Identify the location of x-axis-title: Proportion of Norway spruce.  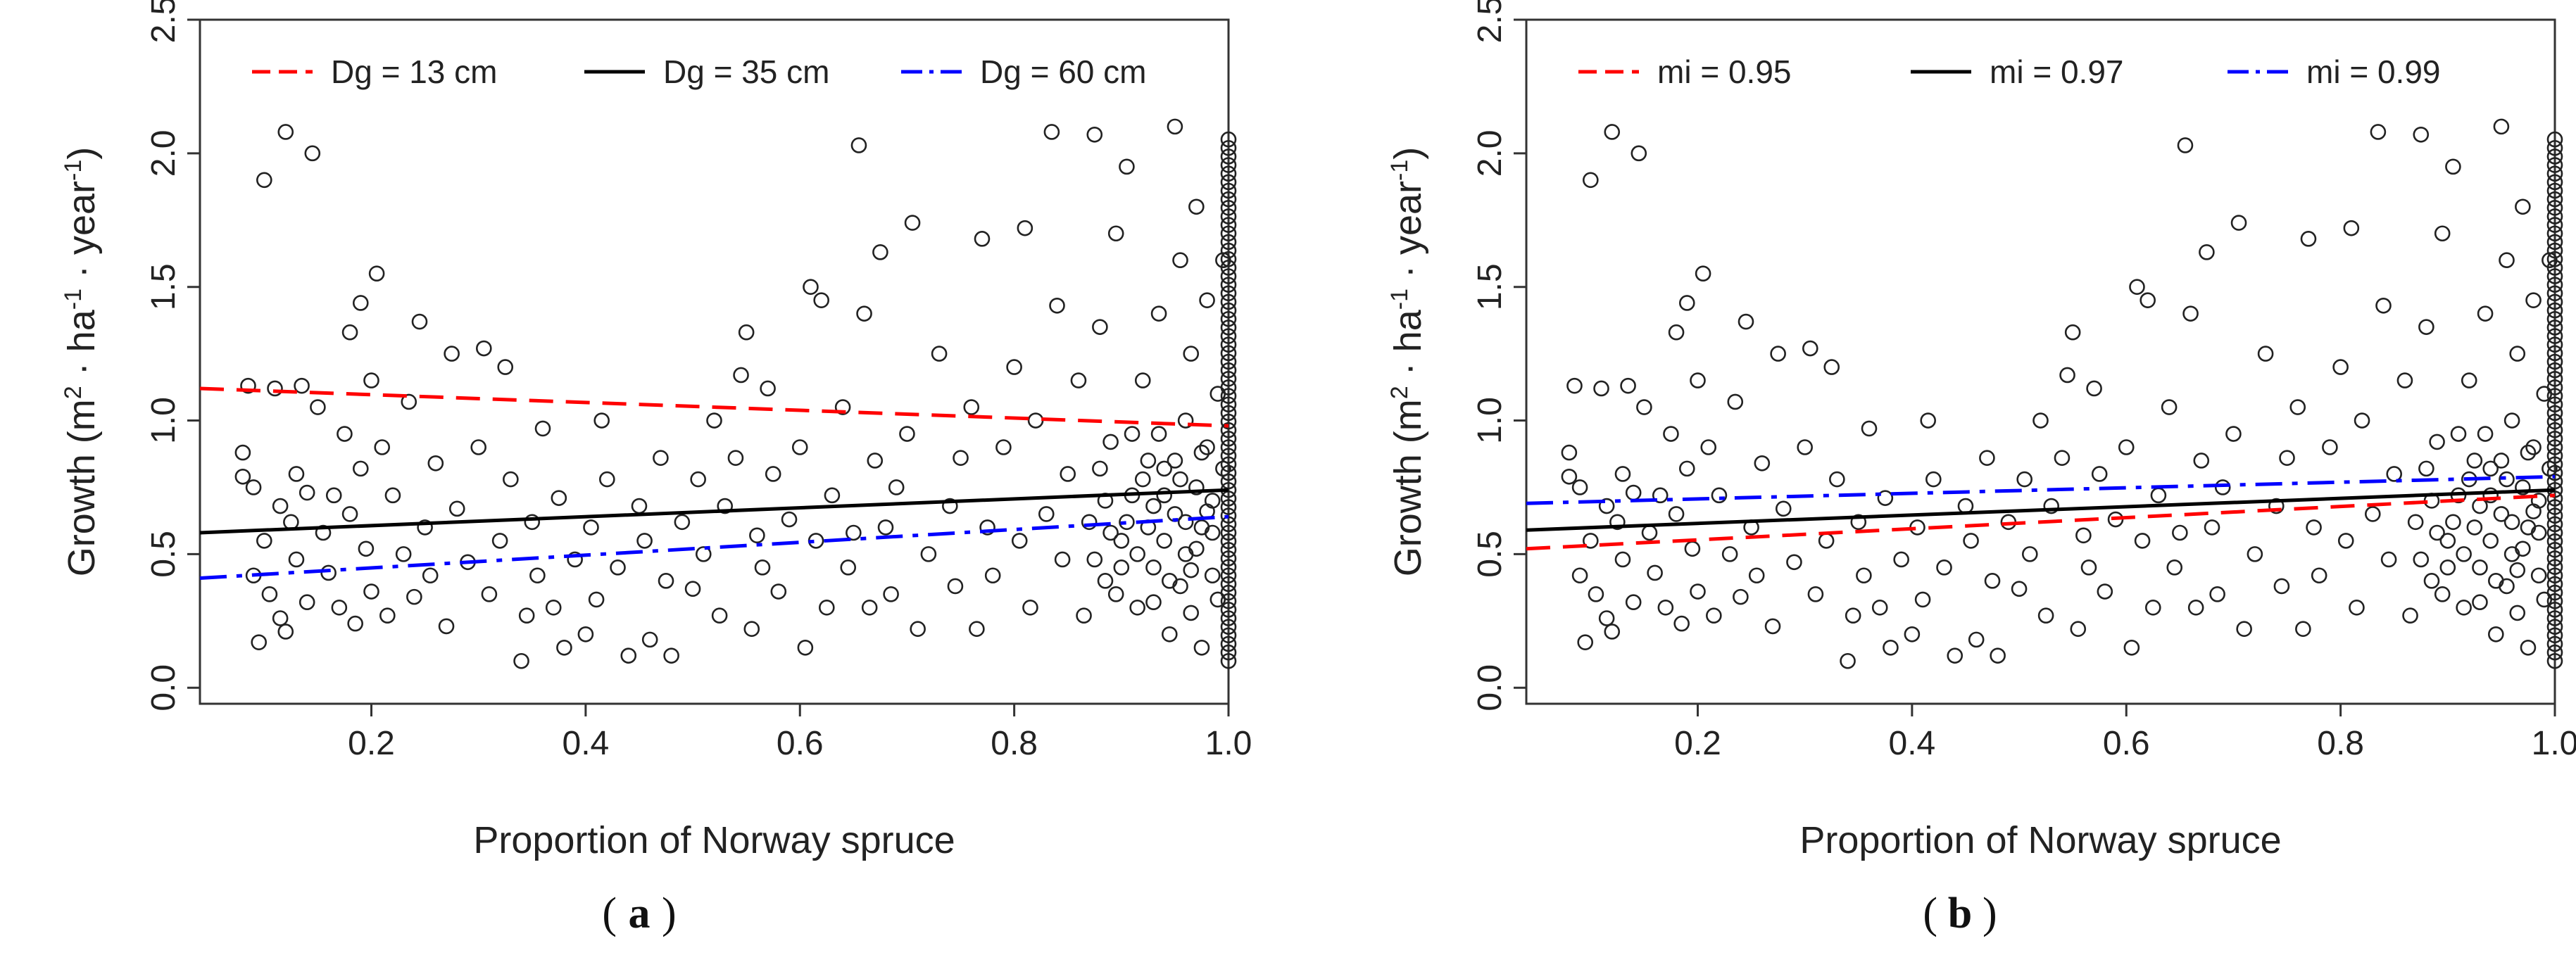
(2040, 840).